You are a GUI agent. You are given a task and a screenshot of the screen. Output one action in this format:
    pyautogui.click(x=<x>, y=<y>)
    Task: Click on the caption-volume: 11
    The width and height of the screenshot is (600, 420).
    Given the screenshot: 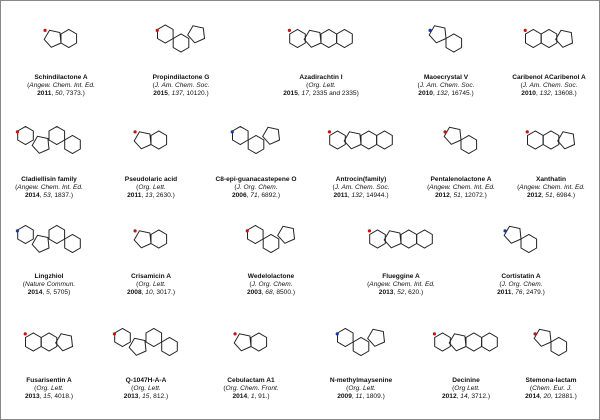 What is the action you would take?
    pyautogui.click(x=359, y=396)
    